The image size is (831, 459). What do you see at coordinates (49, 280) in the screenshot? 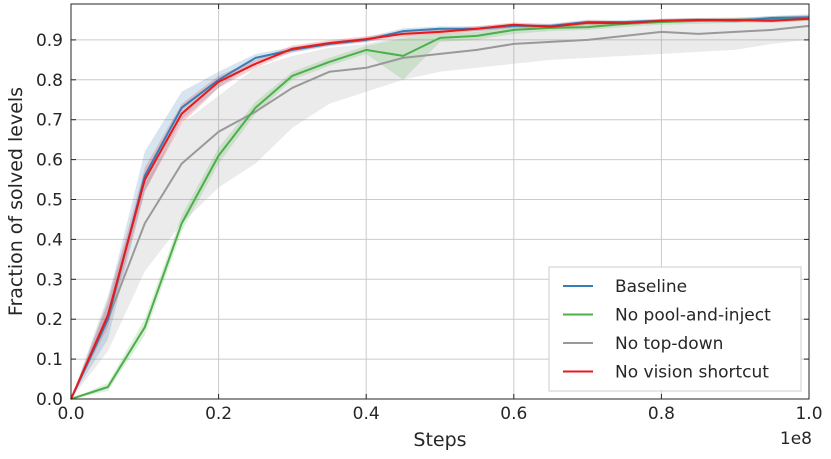
I see `y-tick-label: 0.3` at bounding box center [49, 280].